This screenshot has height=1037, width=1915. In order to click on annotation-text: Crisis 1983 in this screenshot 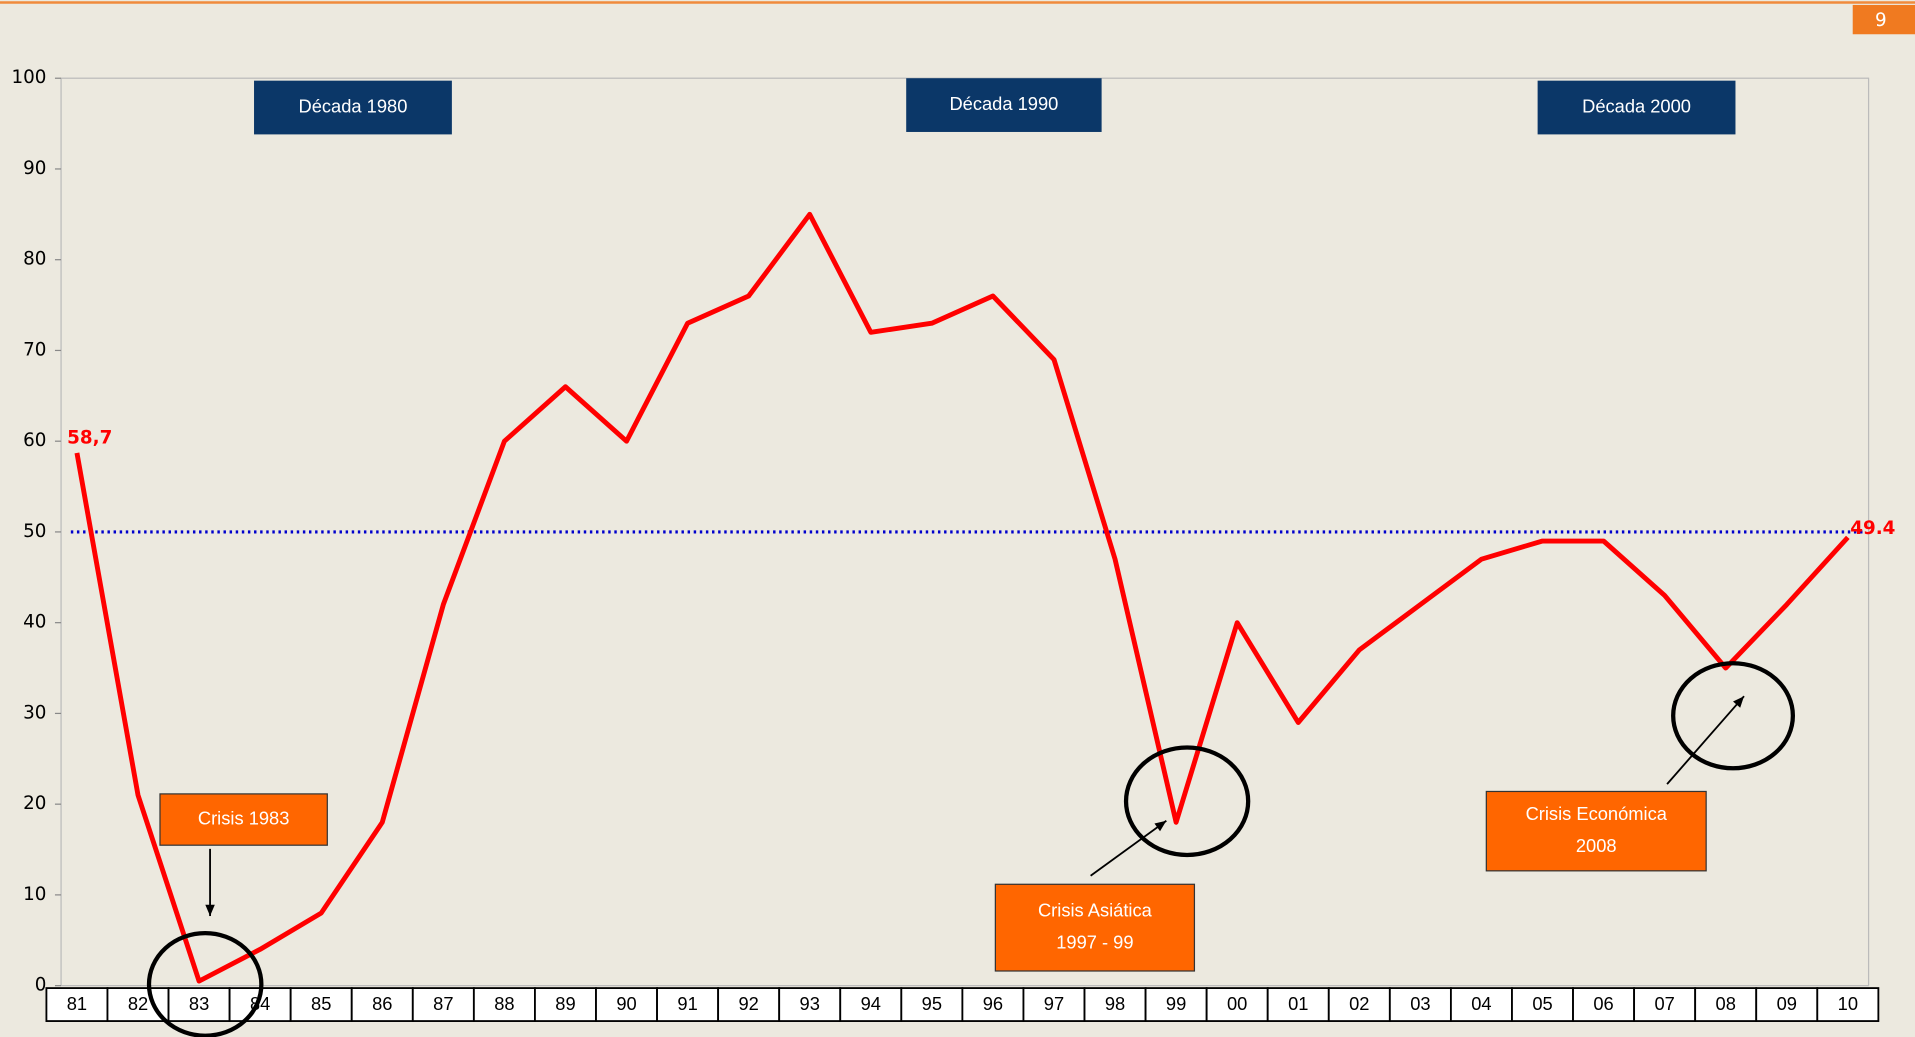, I will do `click(244, 817)`.